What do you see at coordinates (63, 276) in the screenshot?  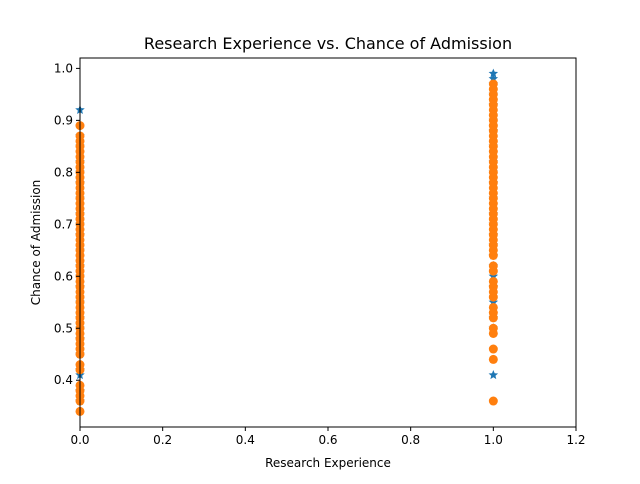 I see `y-tick-label: 0.6` at bounding box center [63, 276].